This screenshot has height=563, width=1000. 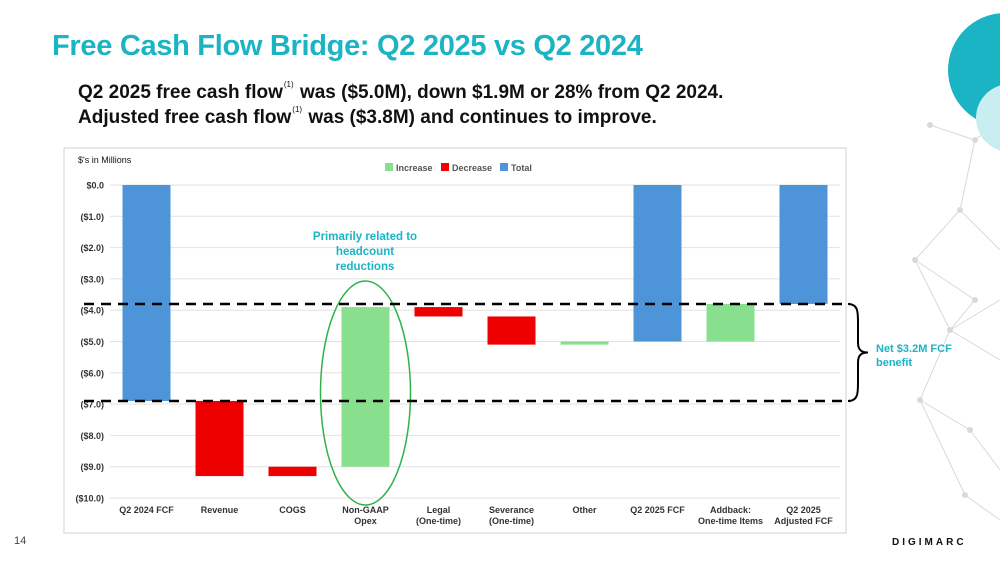 What do you see at coordinates (92, 279) in the screenshot?
I see `y-tick-label: ($3.0)` at bounding box center [92, 279].